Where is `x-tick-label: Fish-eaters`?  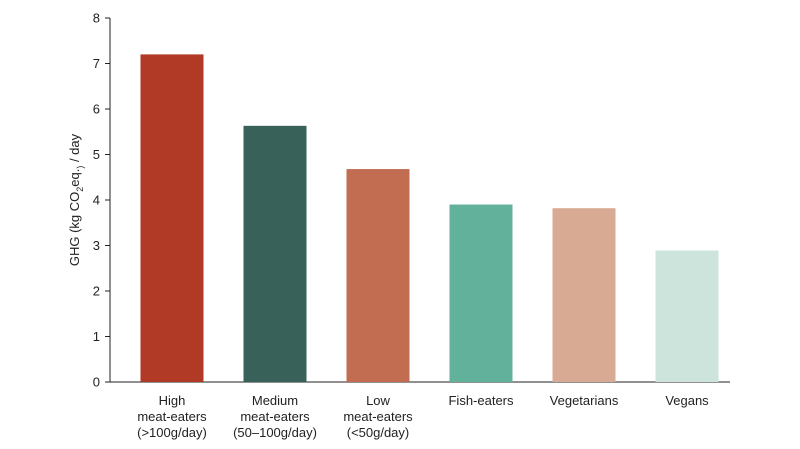
x-tick-label: Fish-eaters is located at coordinates (481, 400).